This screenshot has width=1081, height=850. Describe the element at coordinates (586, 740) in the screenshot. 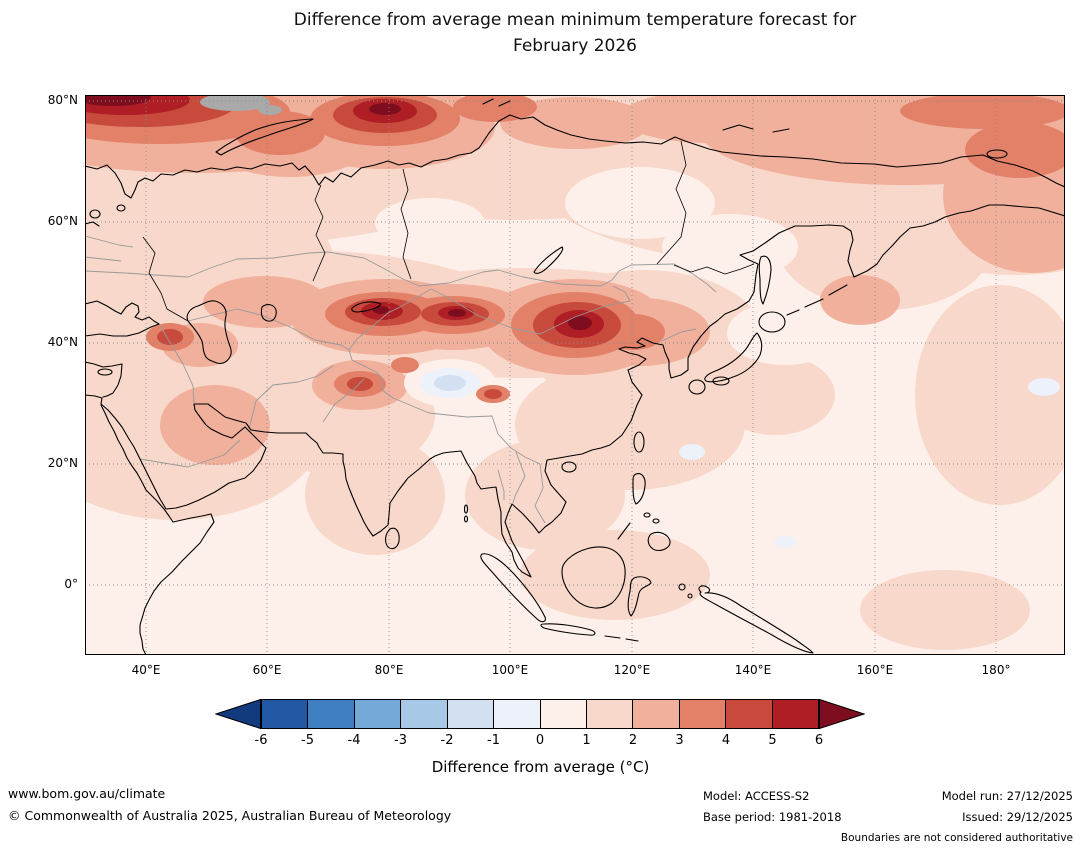

I see `colorbar-tick-label: 1` at that location.